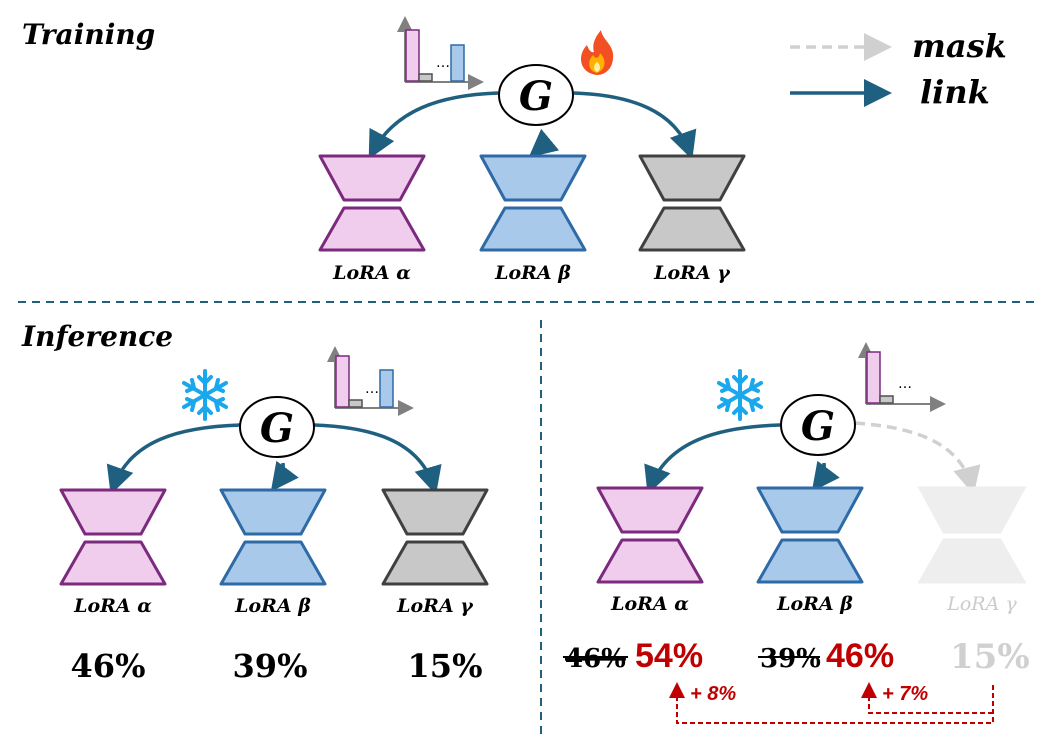 Image resolution: width=1051 pixels, height=737 pixels. I want to click on lora-gamma-module-masked, so click(972, 535).